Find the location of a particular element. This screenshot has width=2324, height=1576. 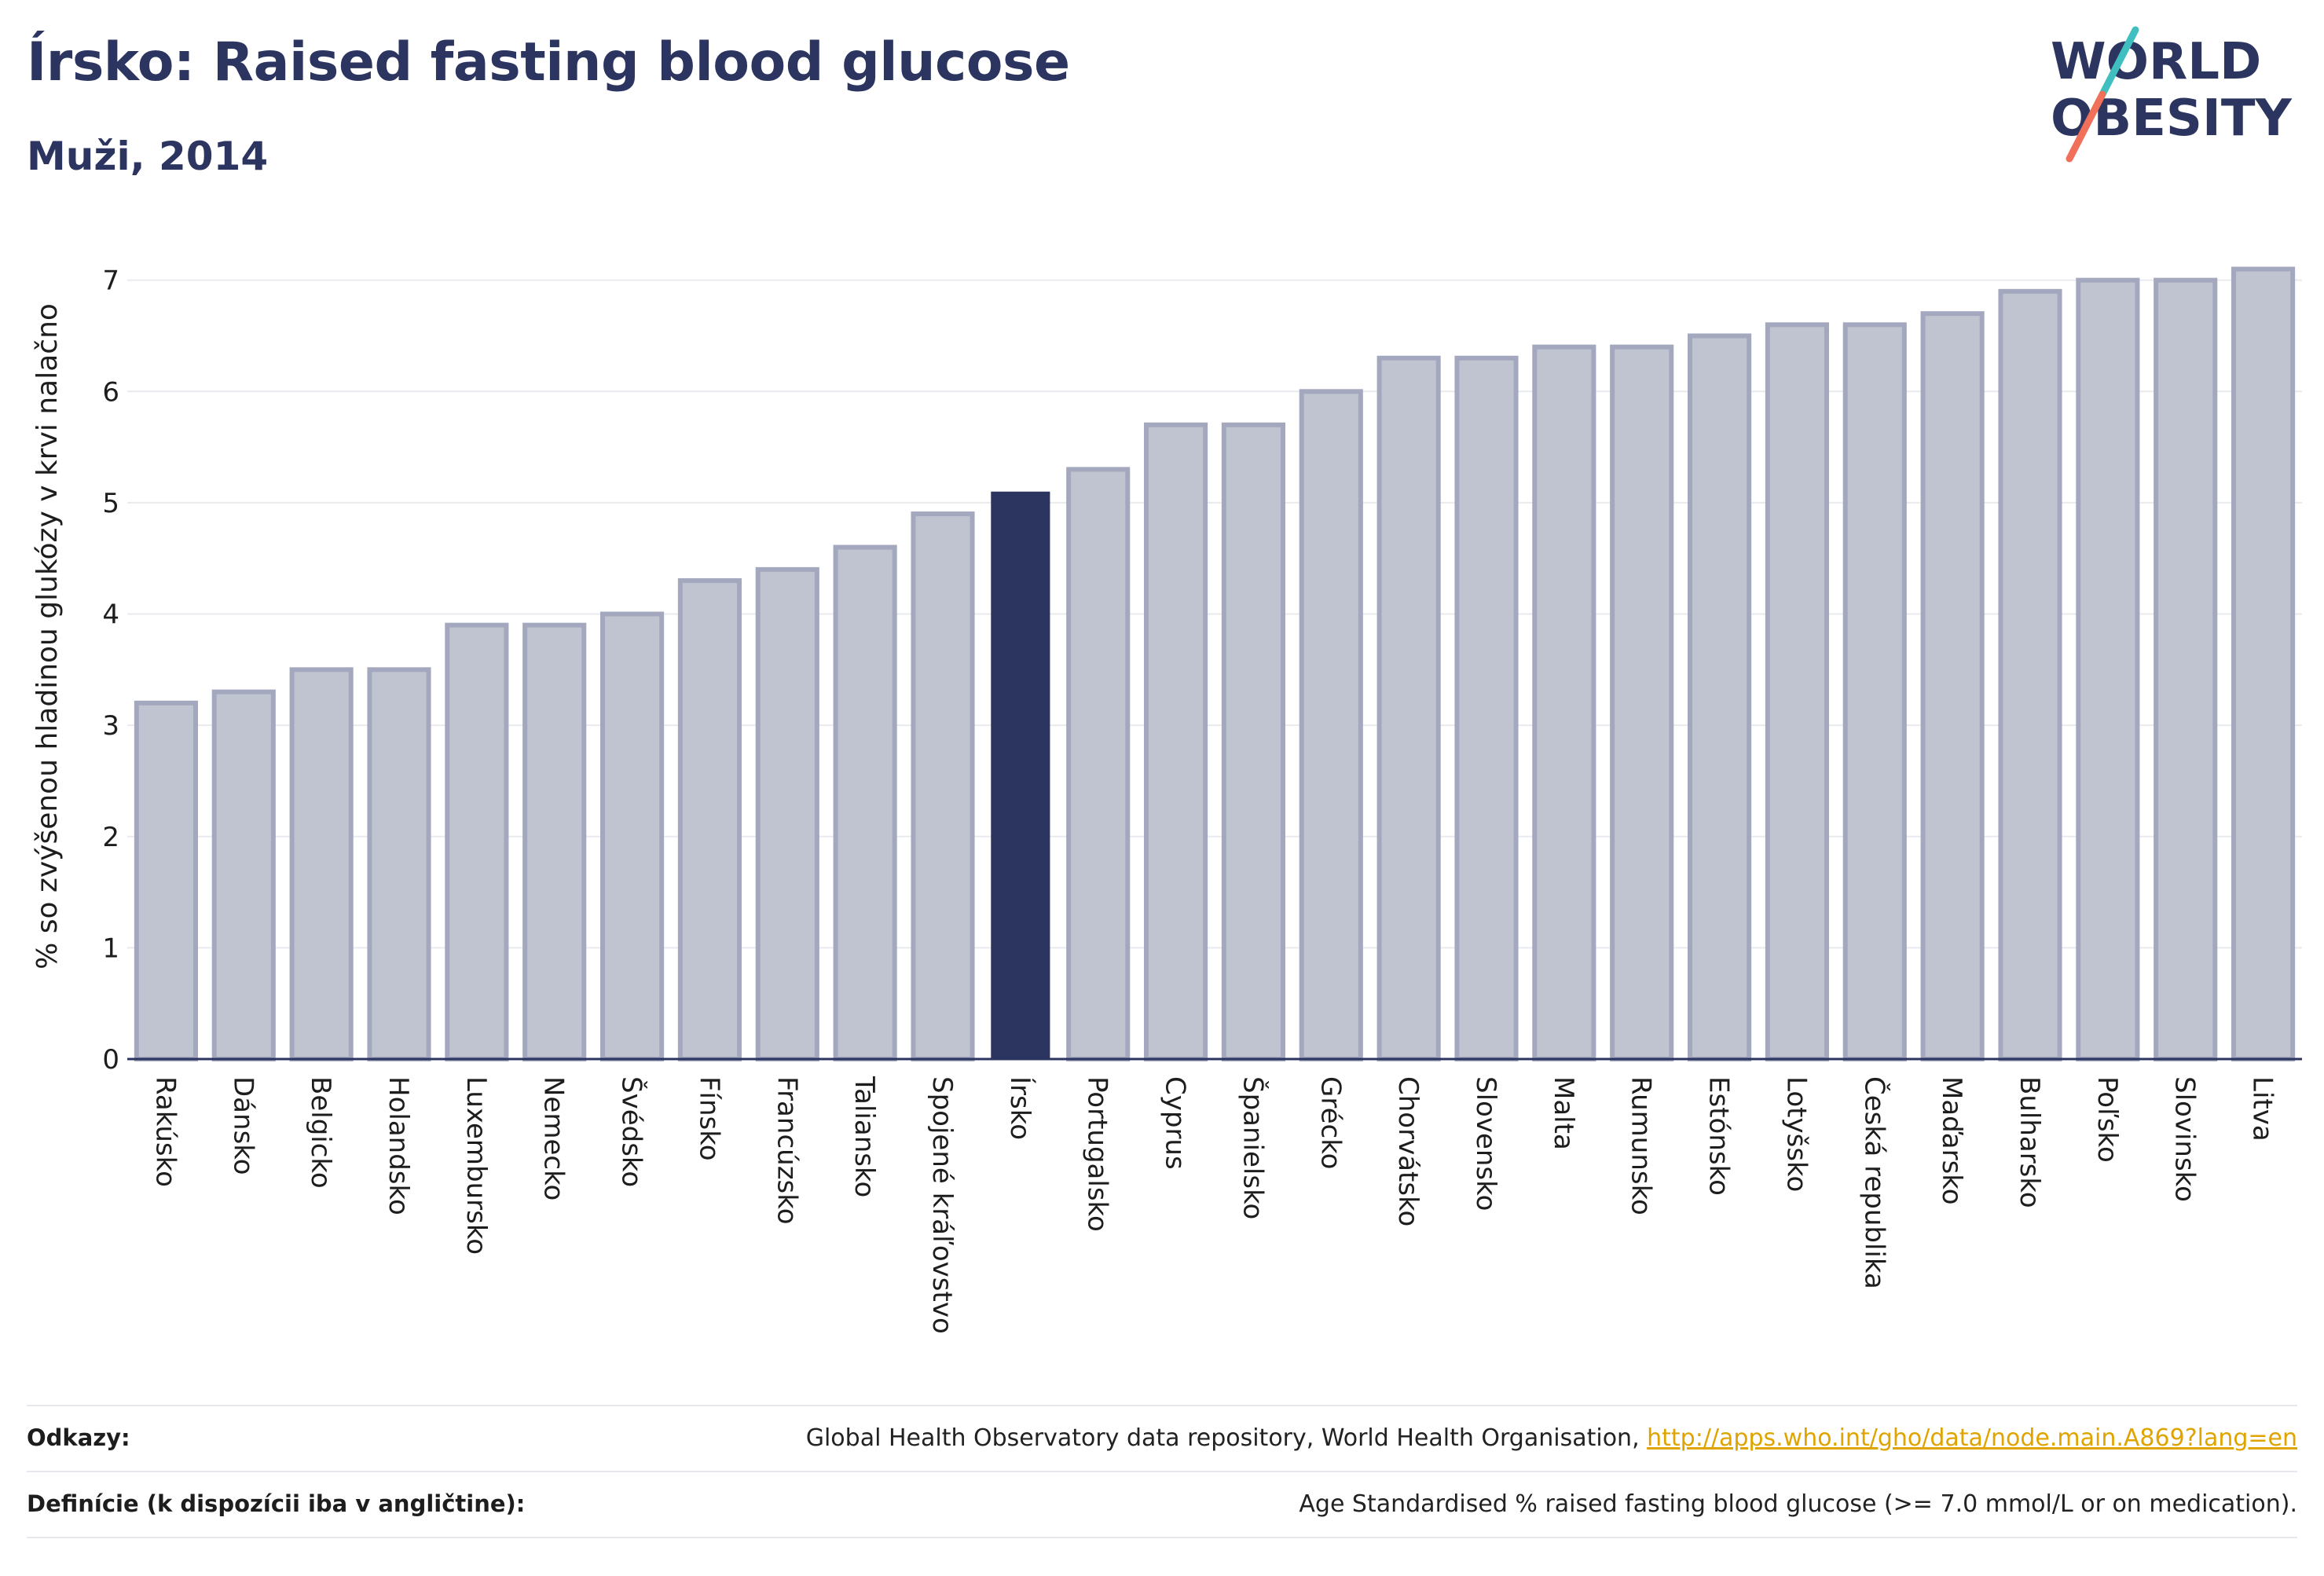

page-subtitle: Muži, 2014 is located at coordinates (148, 156).